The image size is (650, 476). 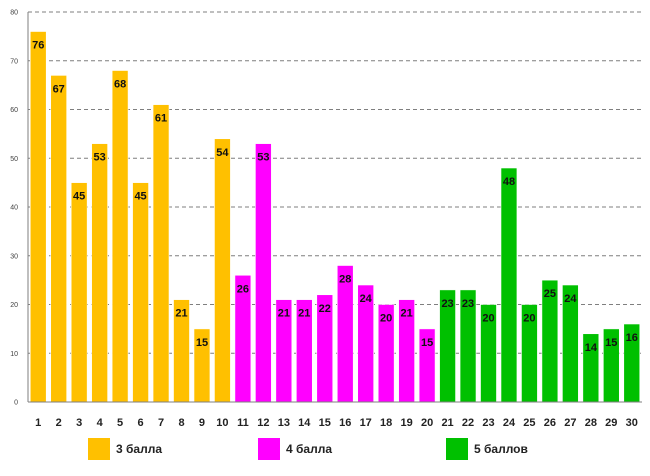 What do you see at coordinates (181, 423) in the screenshot?
I see `x-tick-label-8: 8` at bounding box center [181, 423].